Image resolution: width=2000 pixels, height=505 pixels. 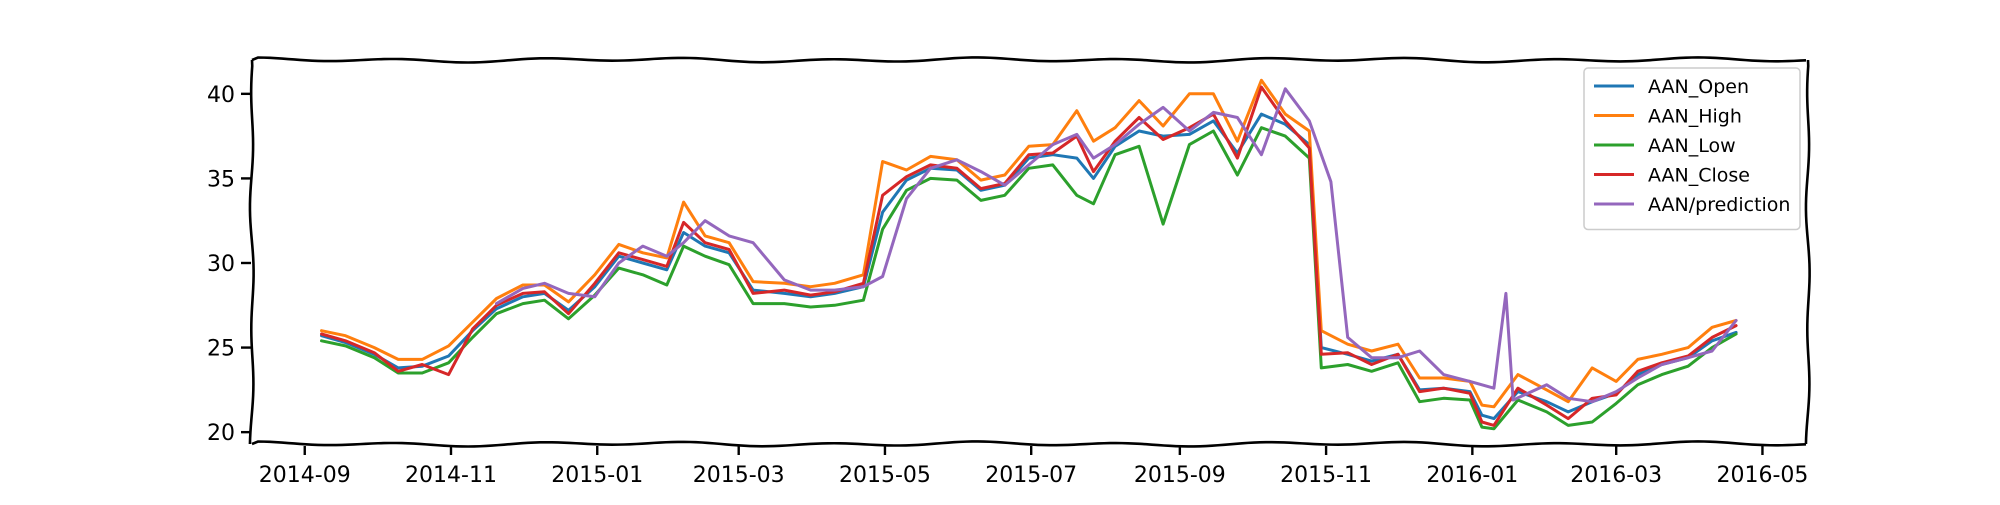 I want to click on x-tick-label: 2016-01, so click(x=1472, y=475).